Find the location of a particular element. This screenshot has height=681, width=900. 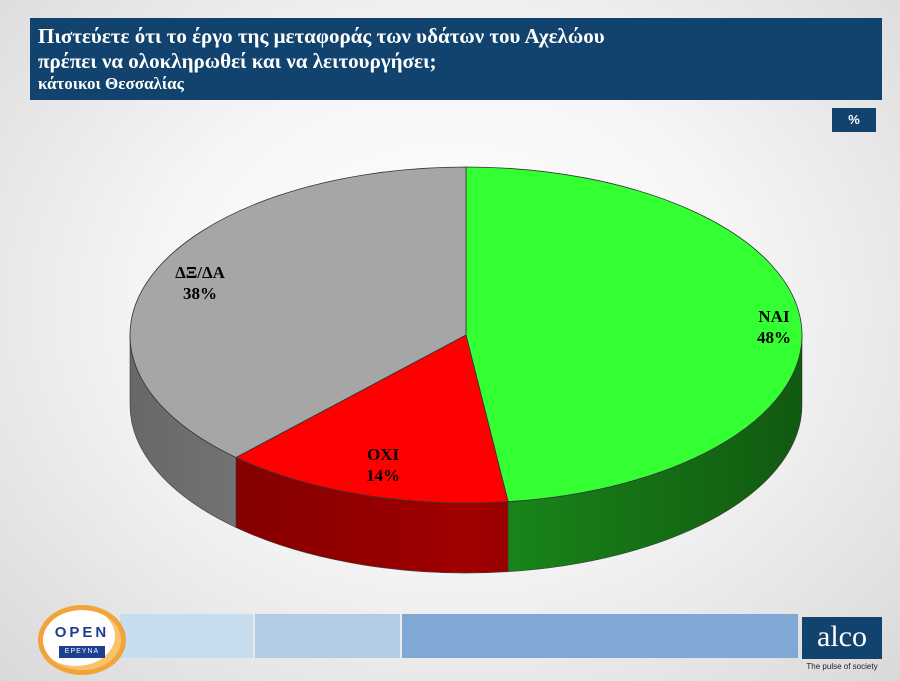

slice-label-dk-na: ΔΞ/ΔΑ is located at coordinates (200, 272).